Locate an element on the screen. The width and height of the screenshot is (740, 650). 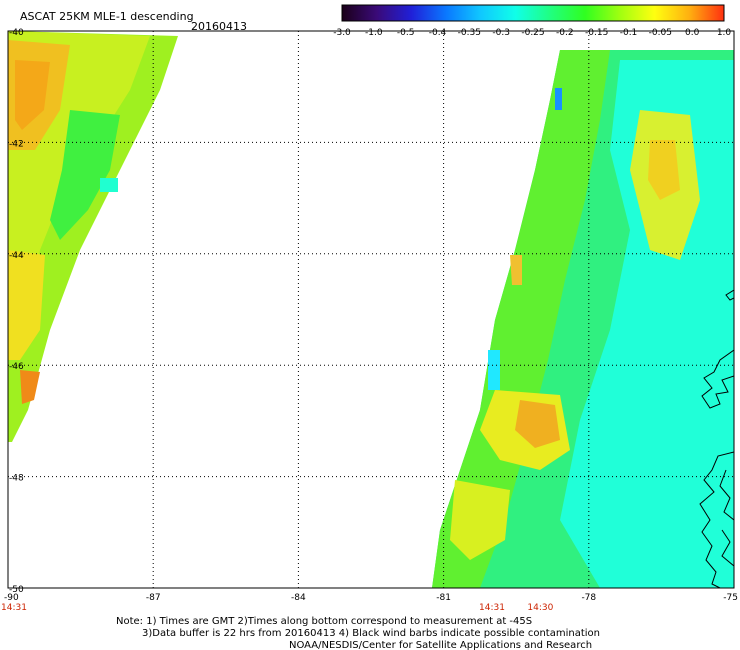
west-swath is located at coordinates (93, 236).